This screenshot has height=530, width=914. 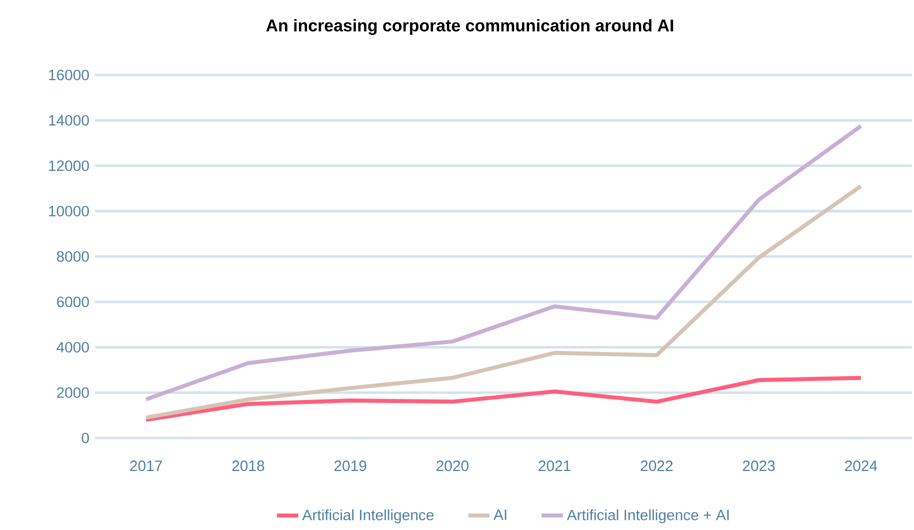 I want to click on x-tick-label: 2019, so click(x=350, y=466).